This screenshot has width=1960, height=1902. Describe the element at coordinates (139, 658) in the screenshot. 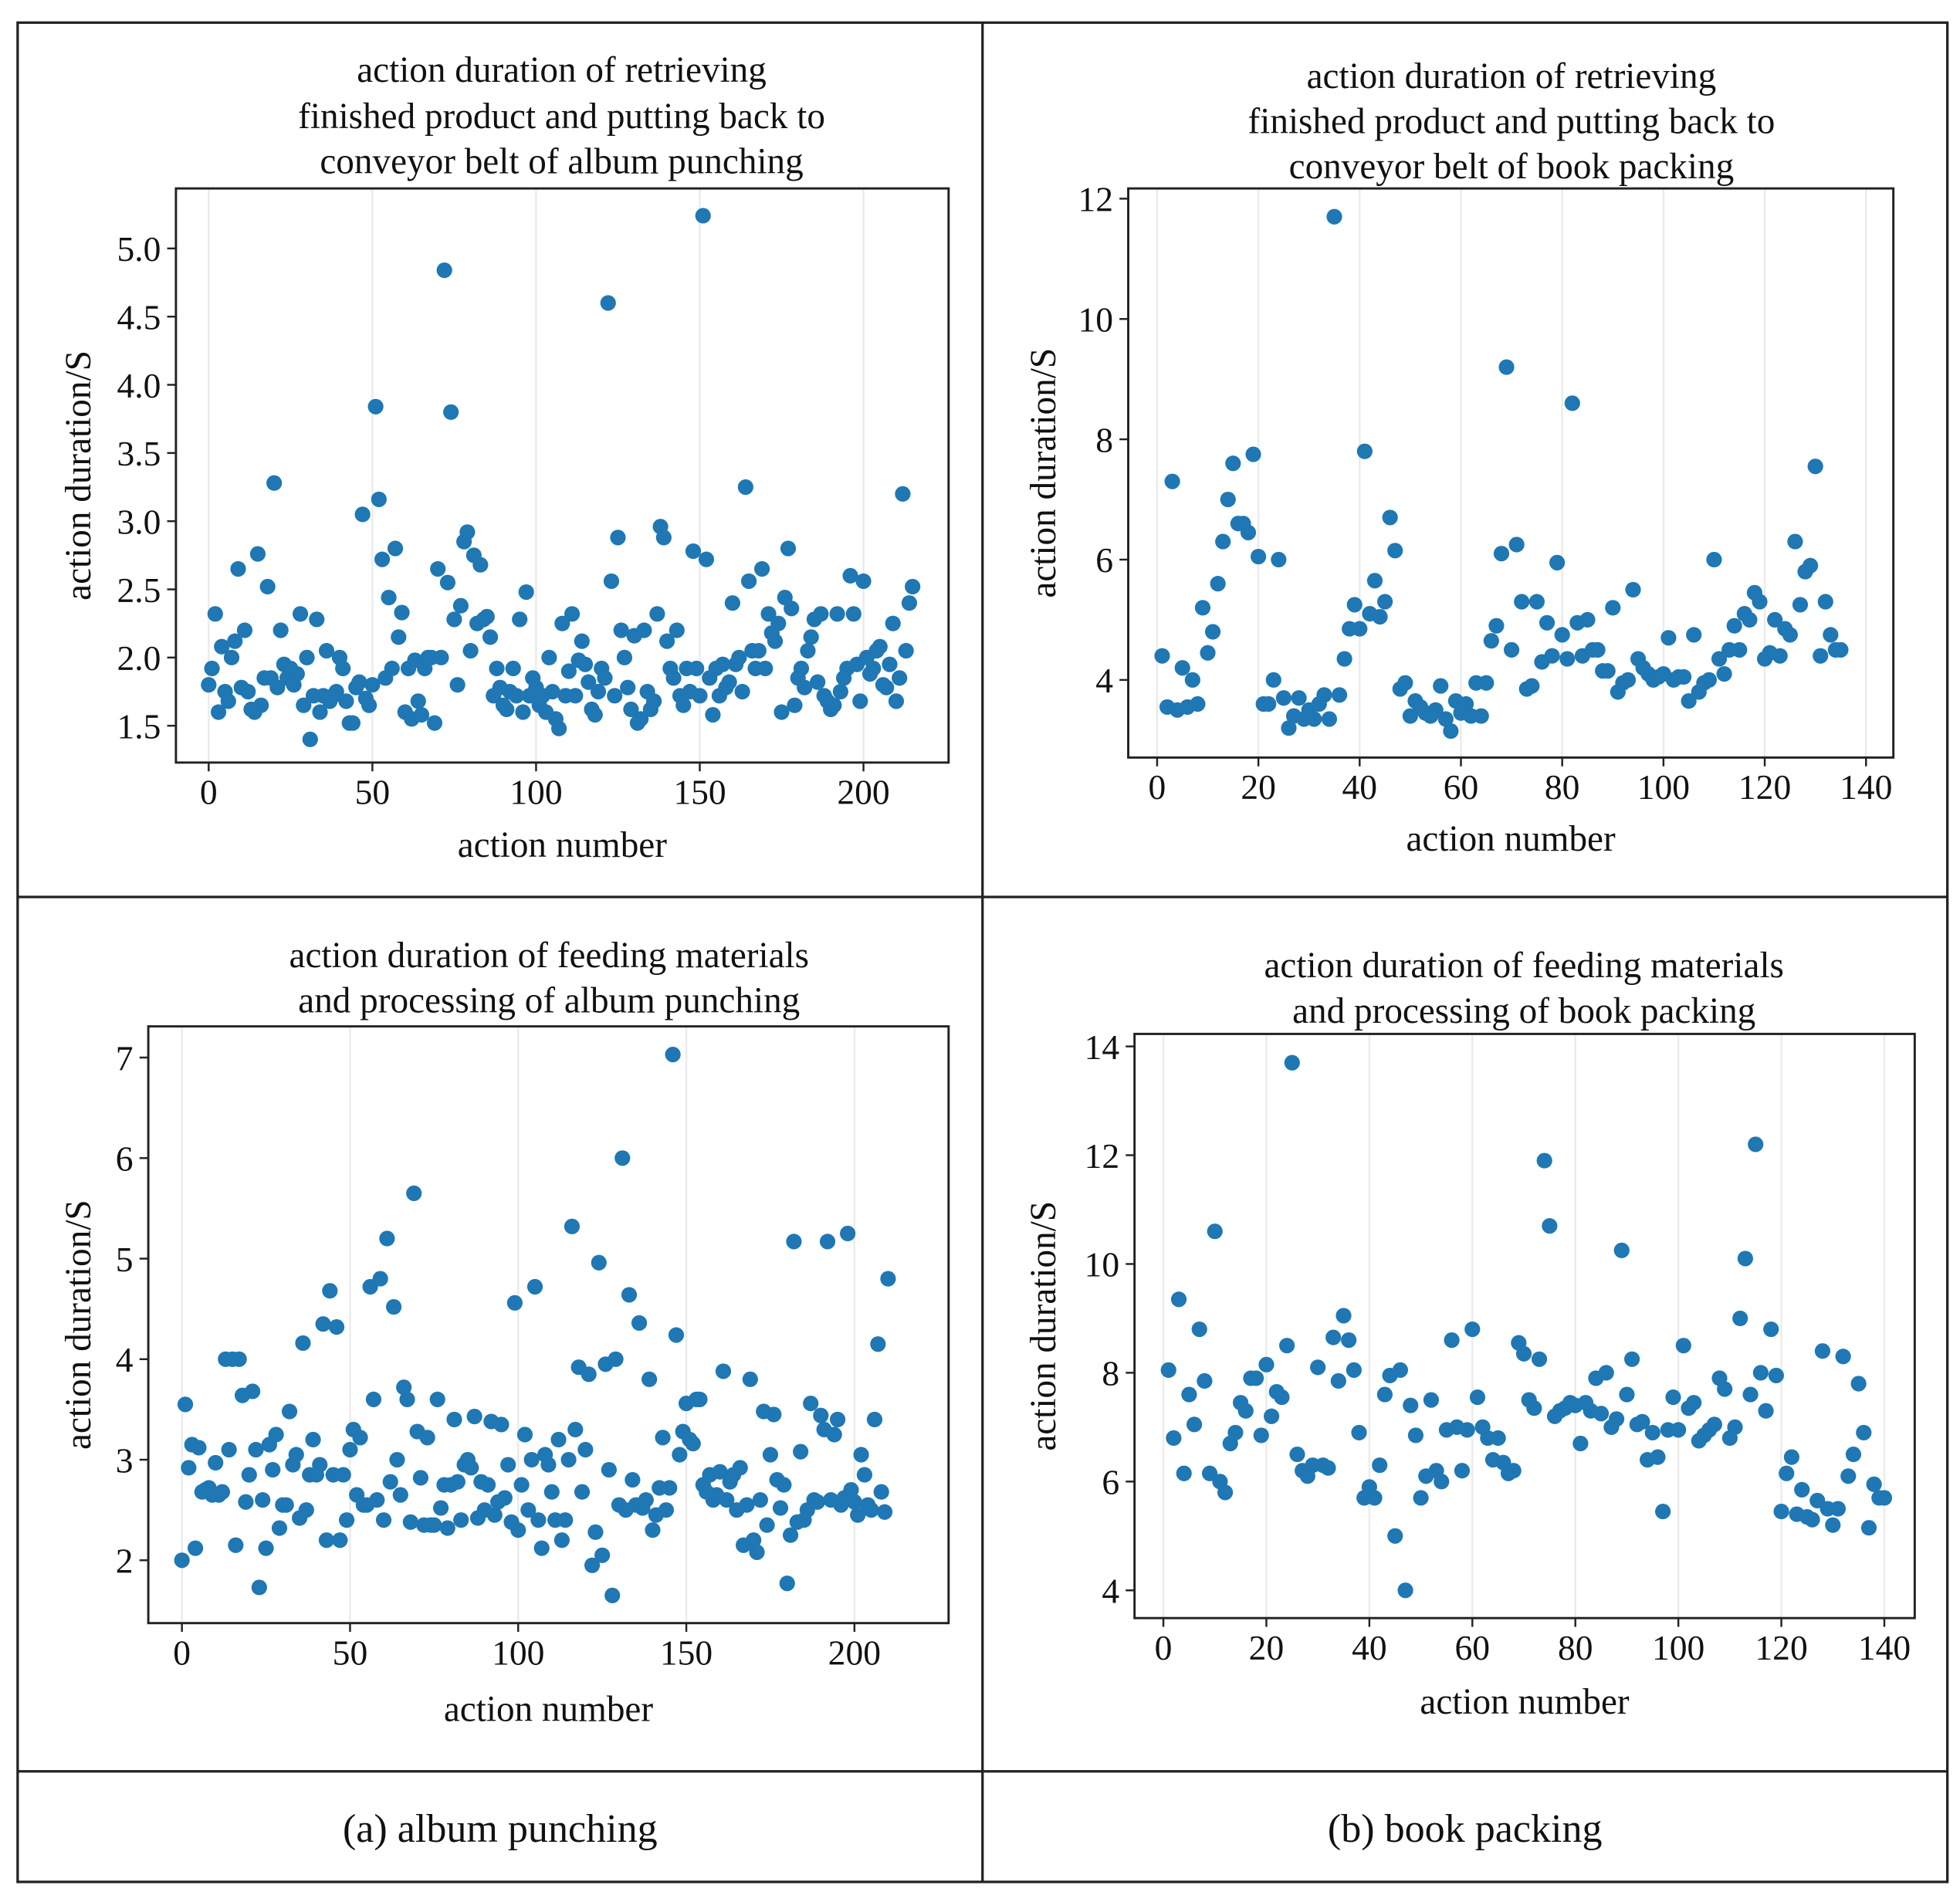

I see `y-tick-label: 2.0` at that location.